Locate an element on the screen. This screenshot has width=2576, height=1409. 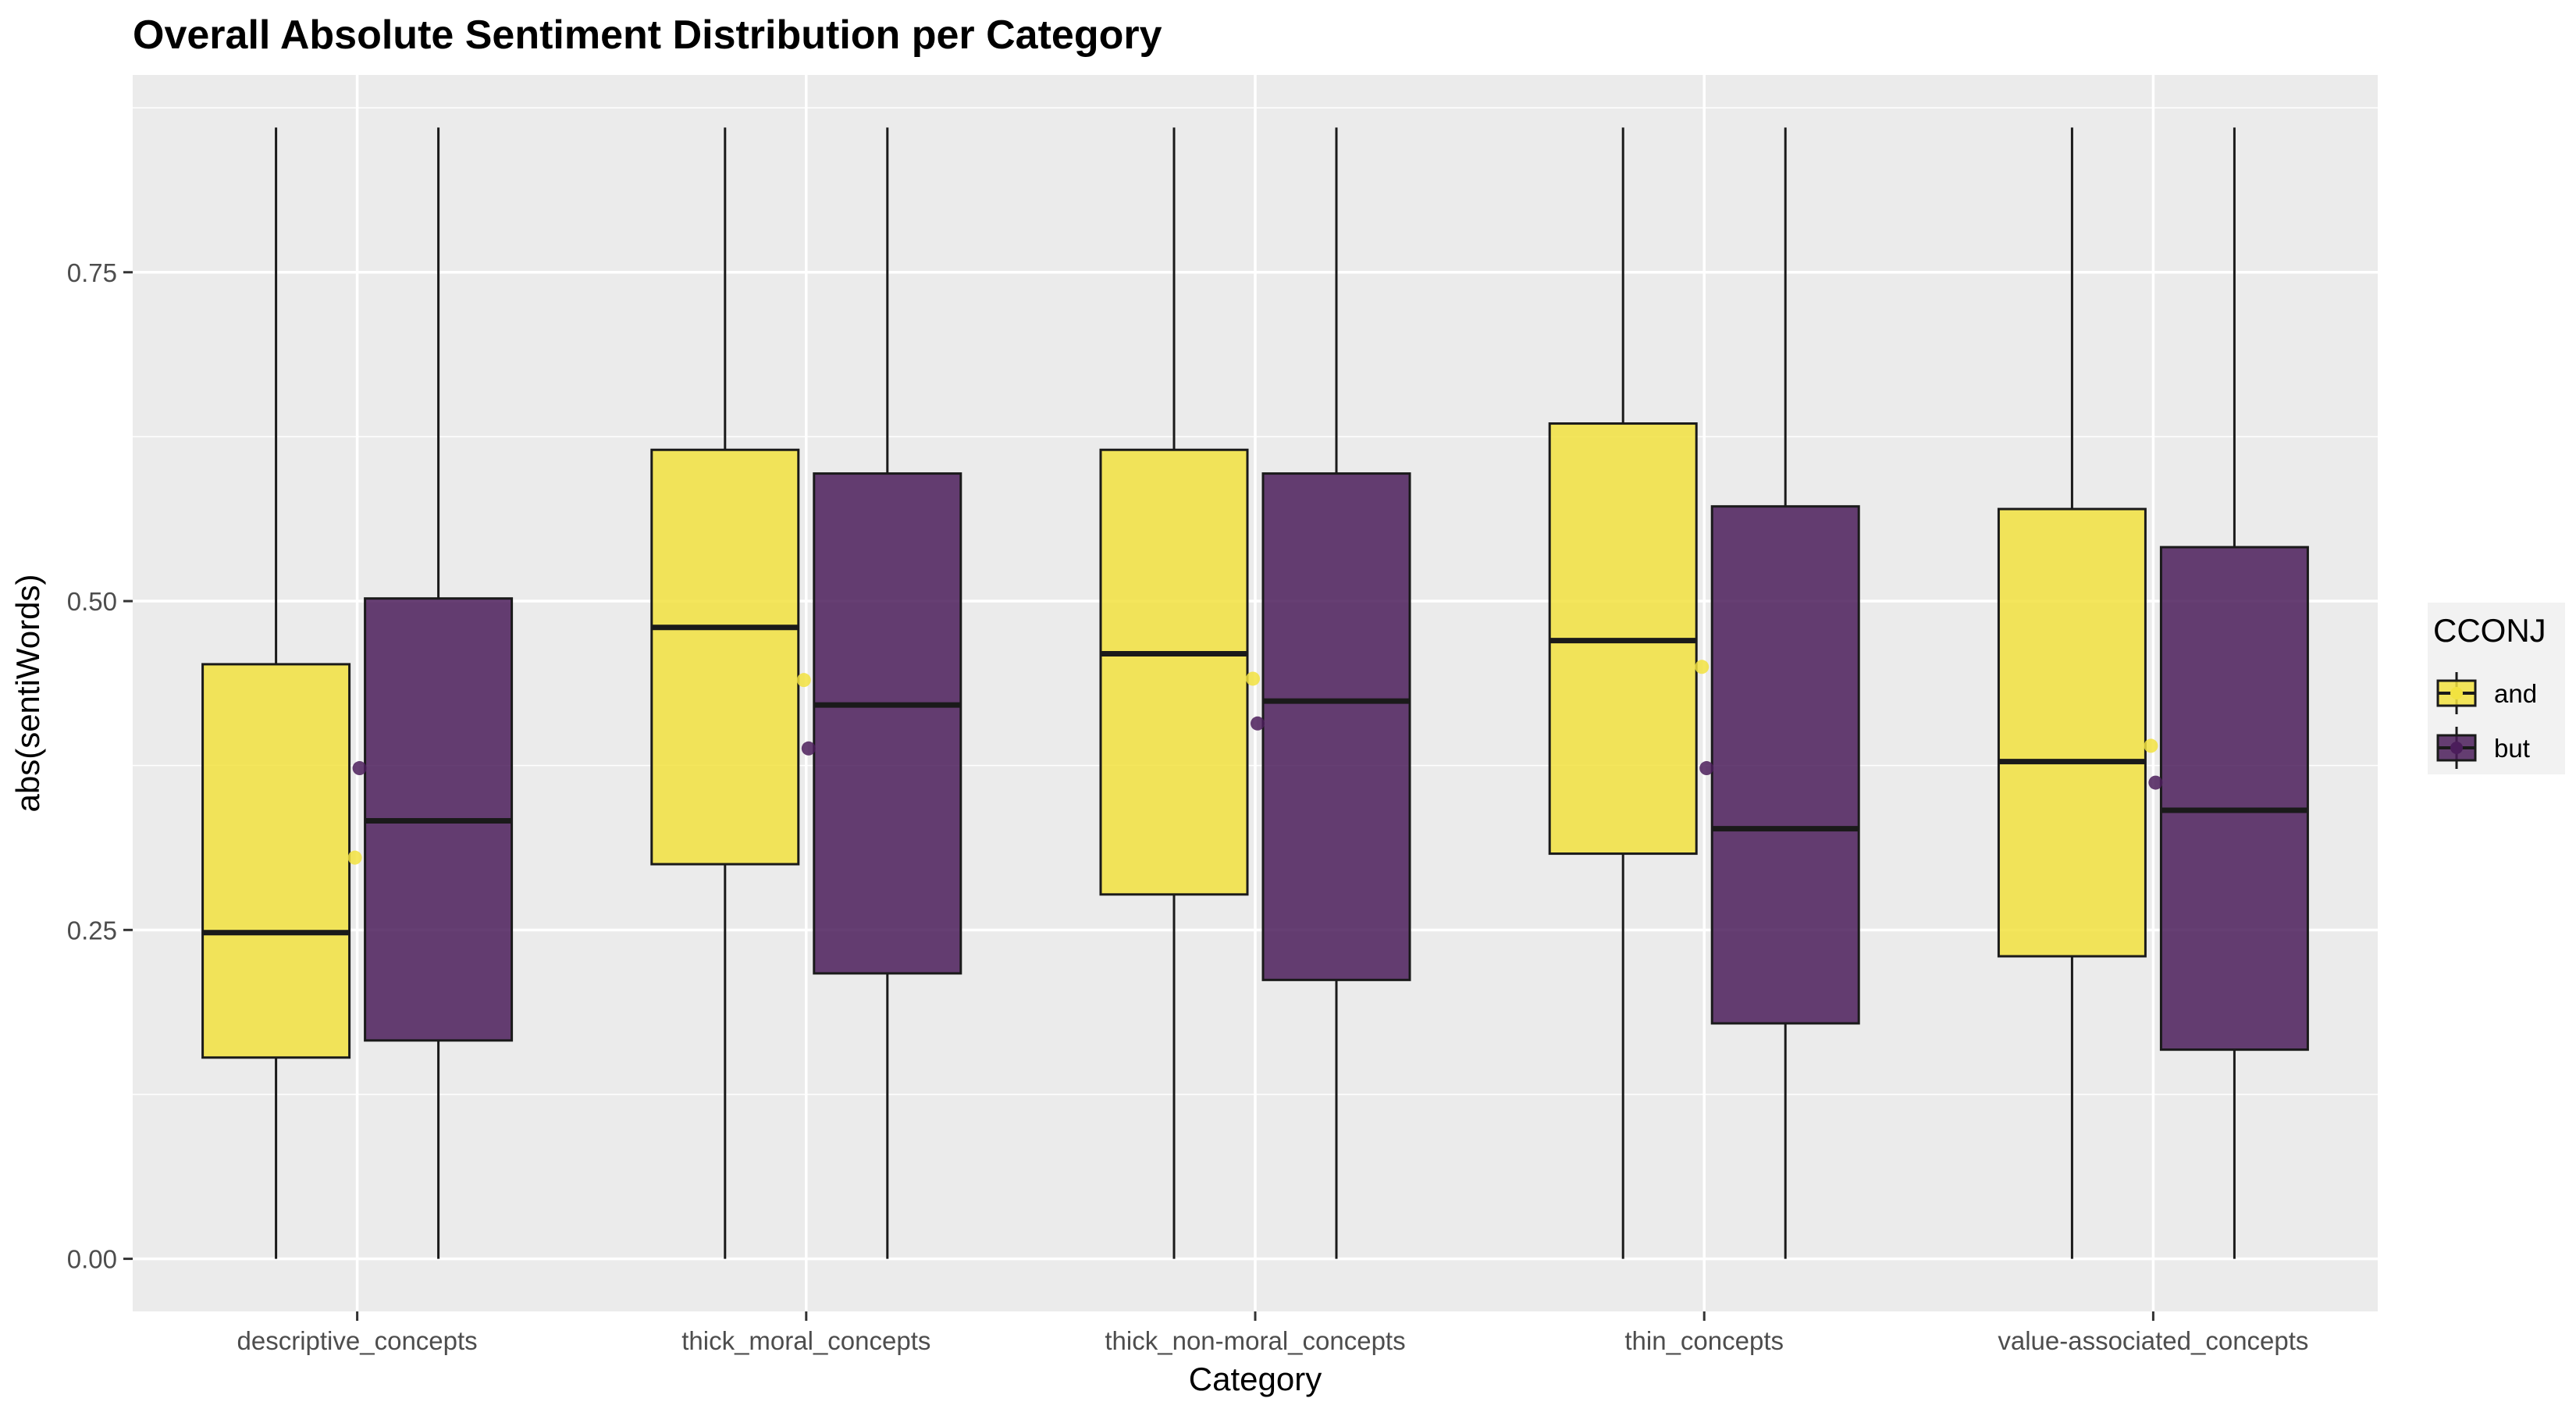
box-but-value-associated_concepts is located at coordinates (2234, 693).